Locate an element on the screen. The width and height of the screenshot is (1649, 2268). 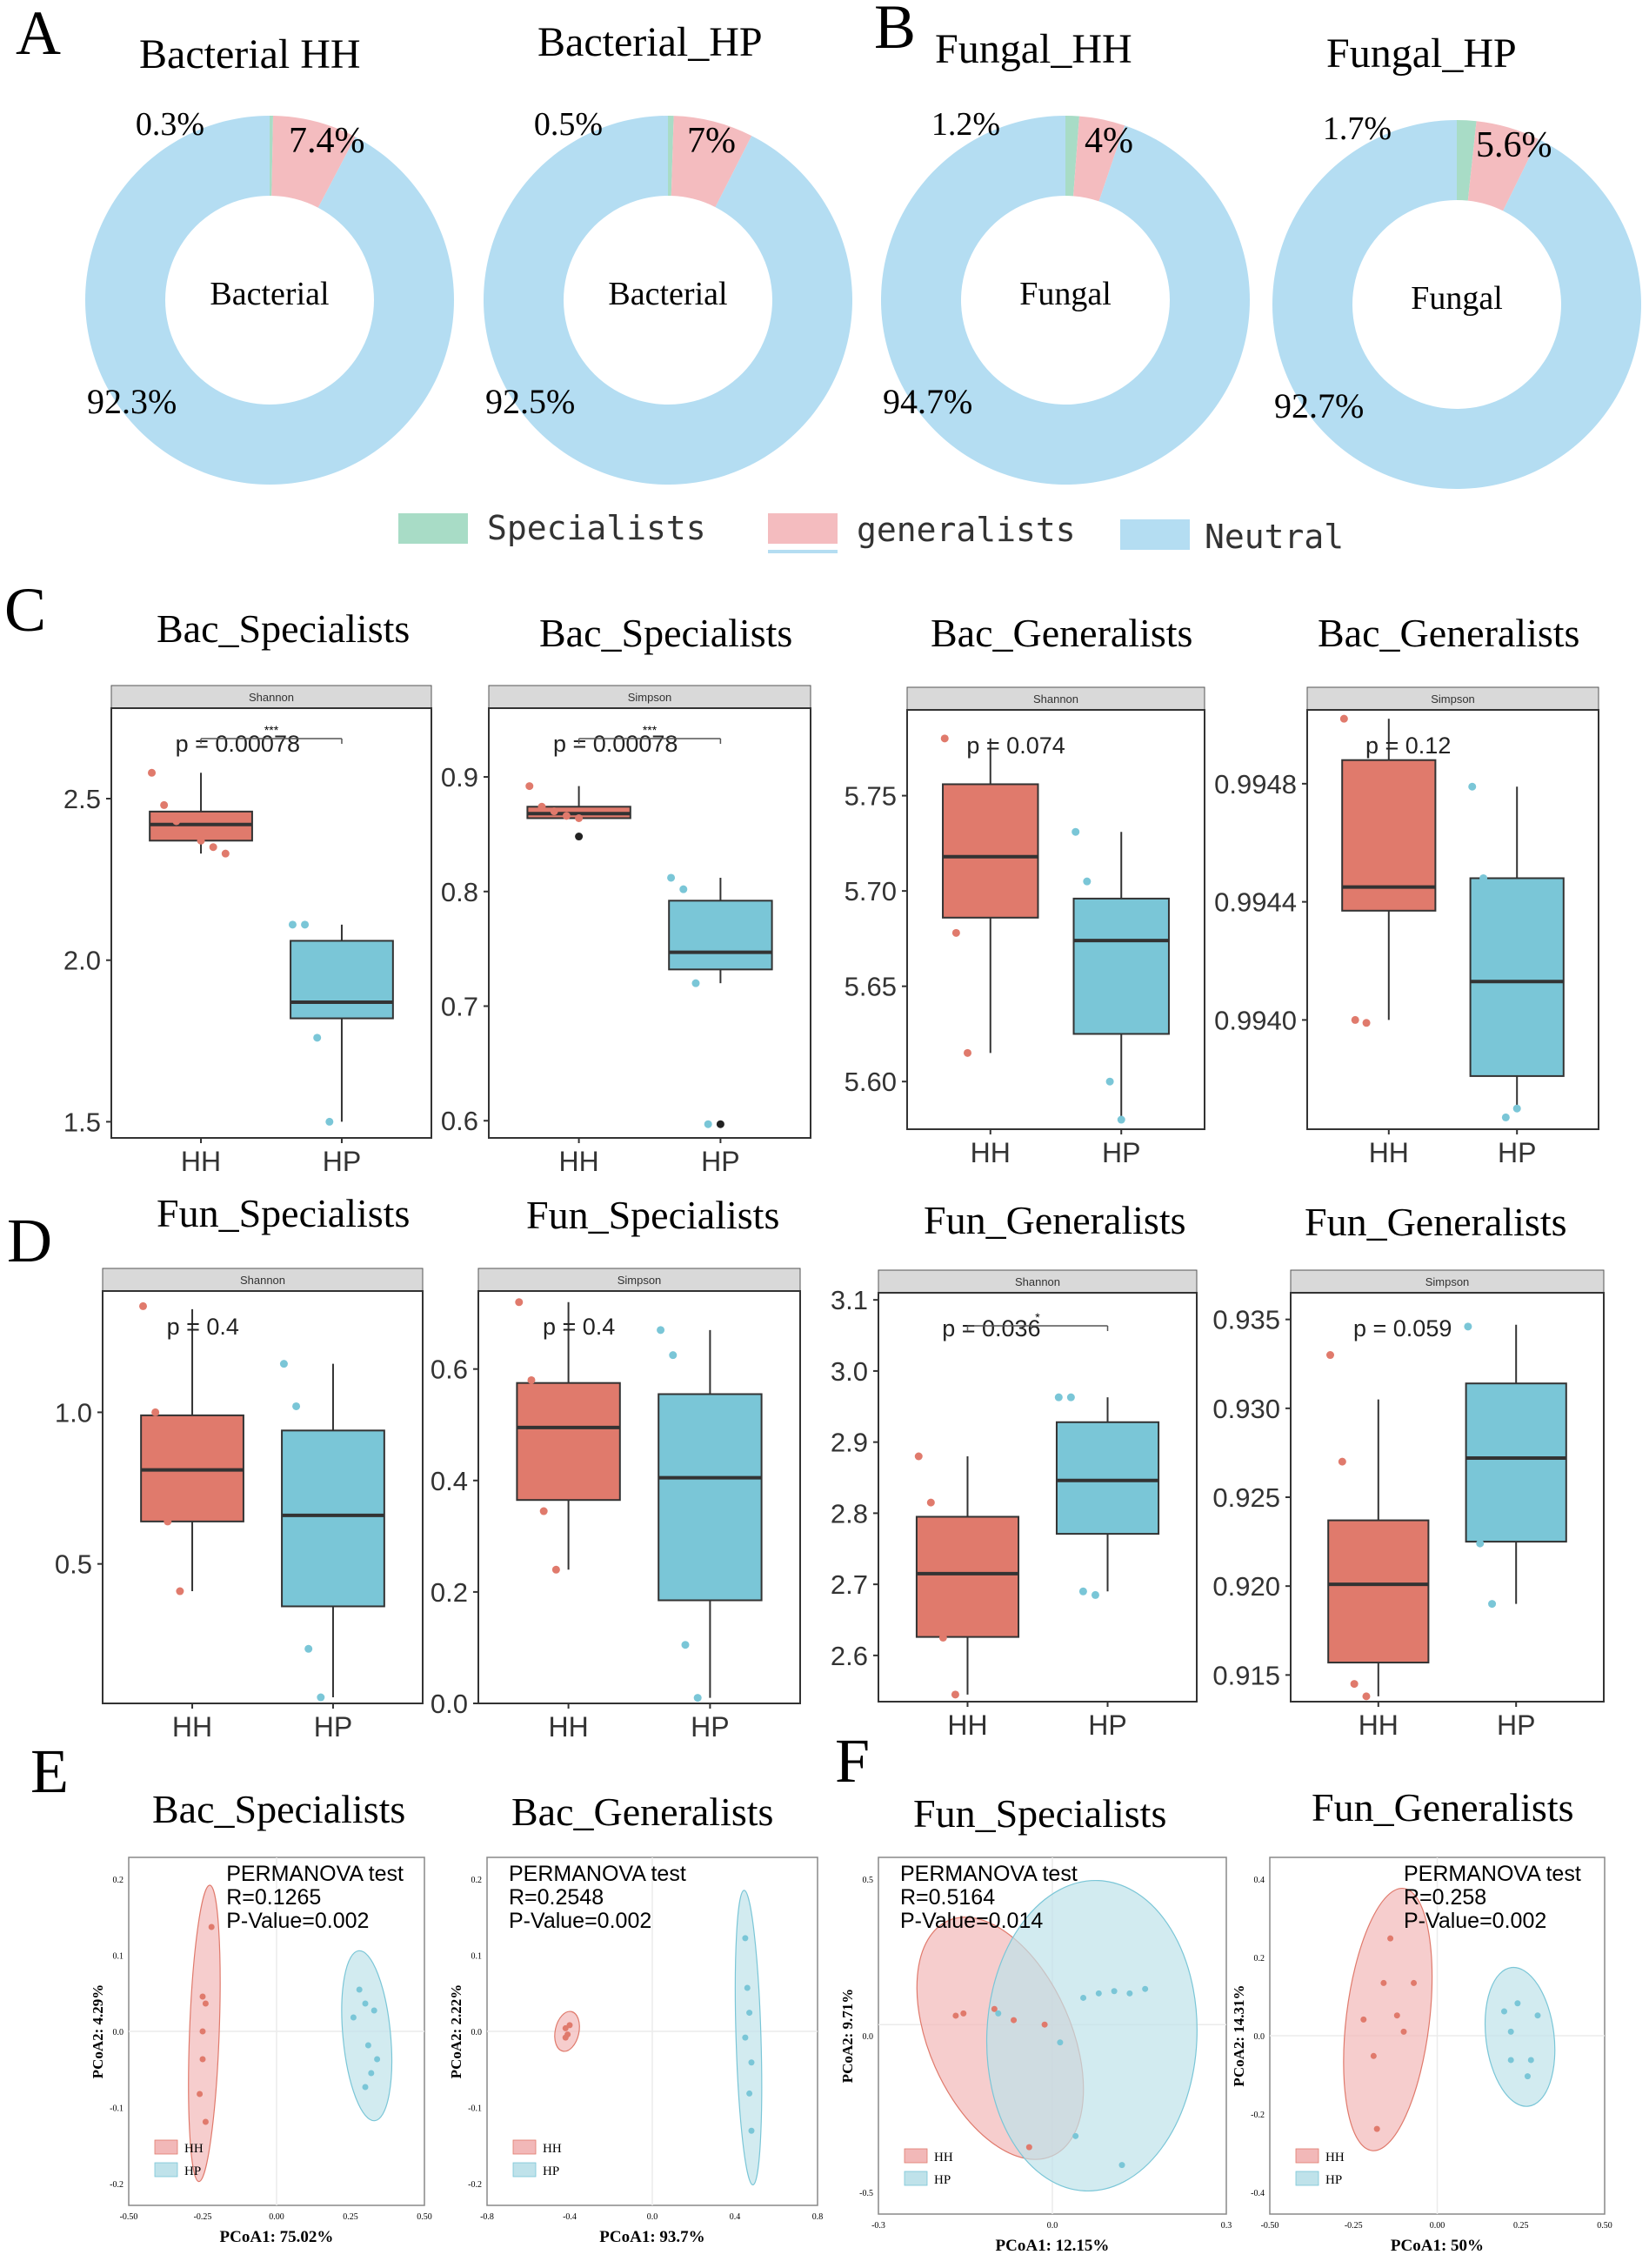
p-value-label: p = 0.059 is located at coordinates (1402, 1328).